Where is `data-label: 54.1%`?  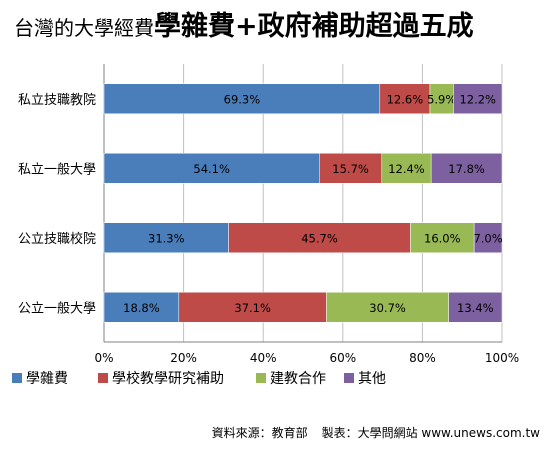 data-label: 54.1% is located at coordinates (211, 169).